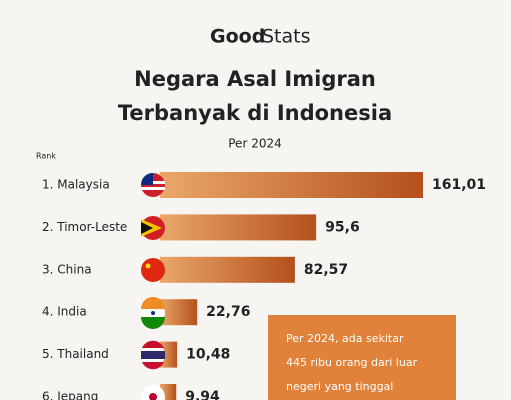 This screenshot has height=400, width=511. Describe the element at coordinates (342, 227) in the screenshot. I see `value-label: 95,6` at that location.